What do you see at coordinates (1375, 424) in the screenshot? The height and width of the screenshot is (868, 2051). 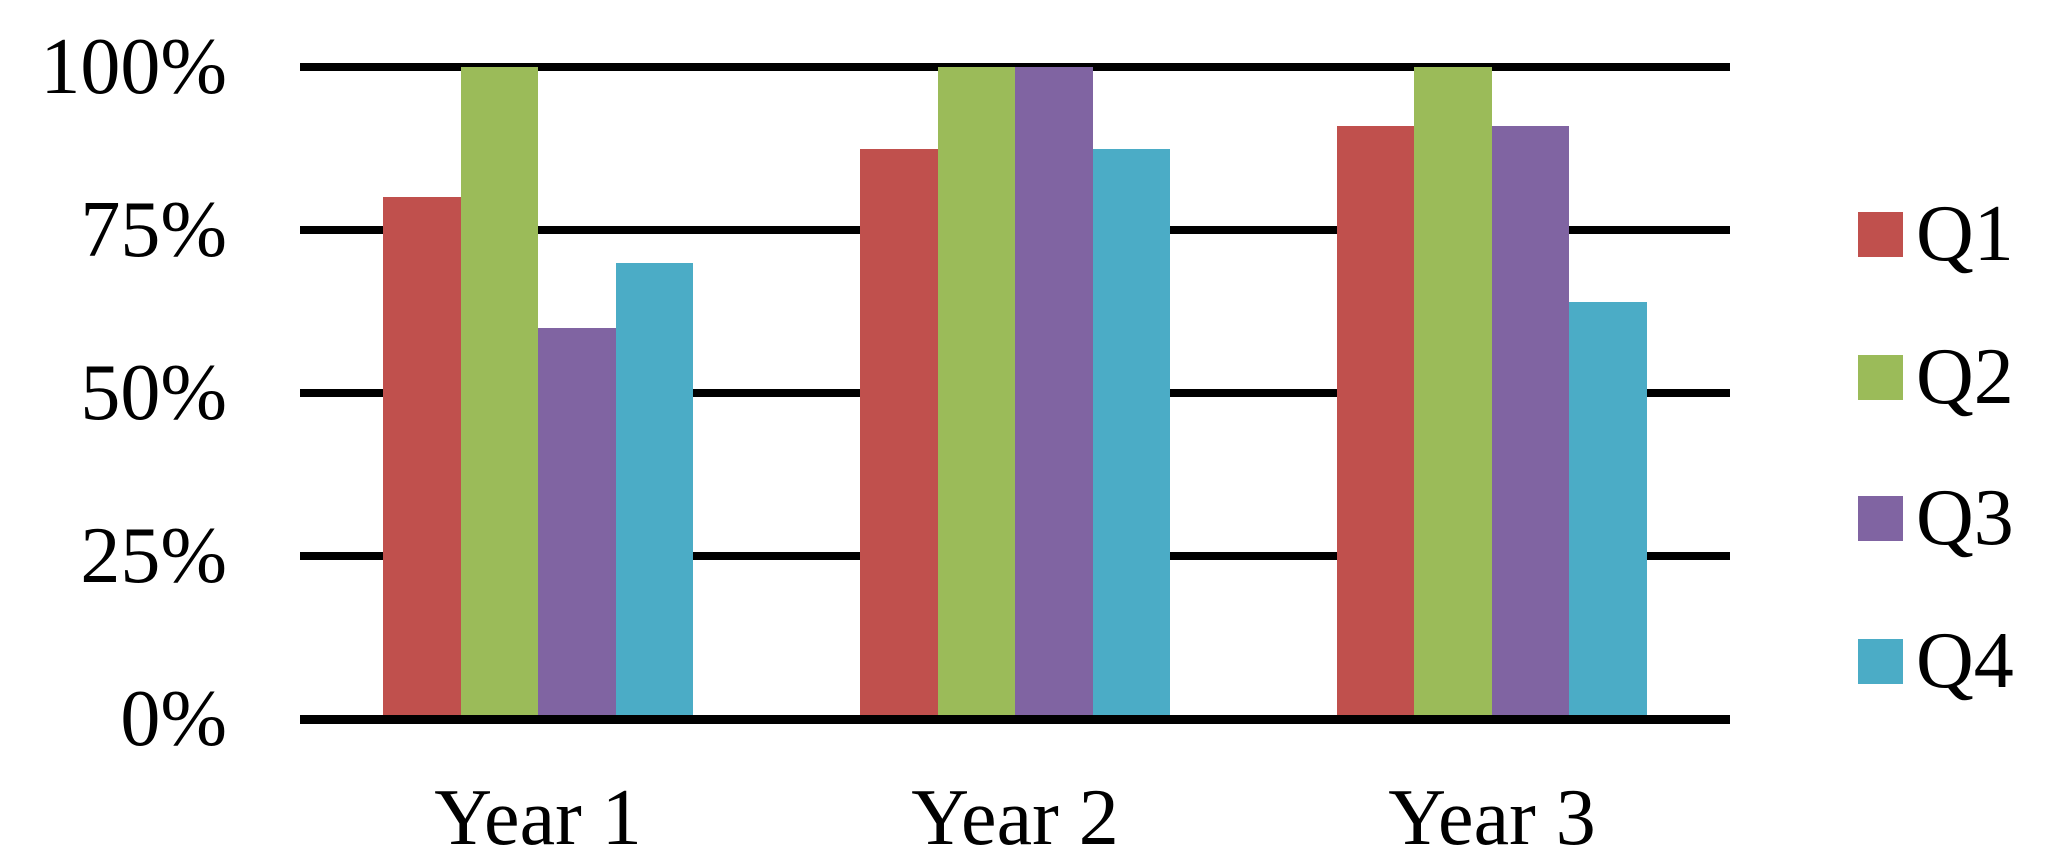 I see `bar-q1-year3` at bounding box center [1375, 424].